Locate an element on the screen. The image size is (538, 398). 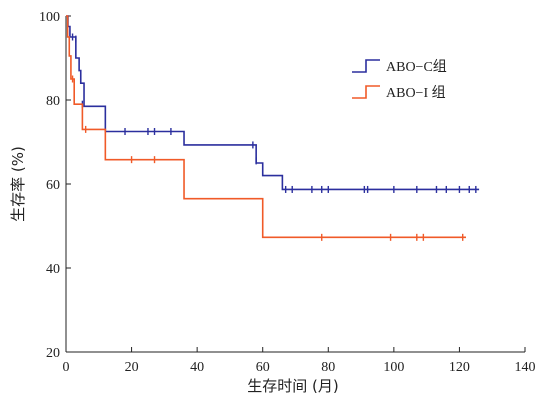
x-tick-label: 60 is located at coordinates (263, 367).